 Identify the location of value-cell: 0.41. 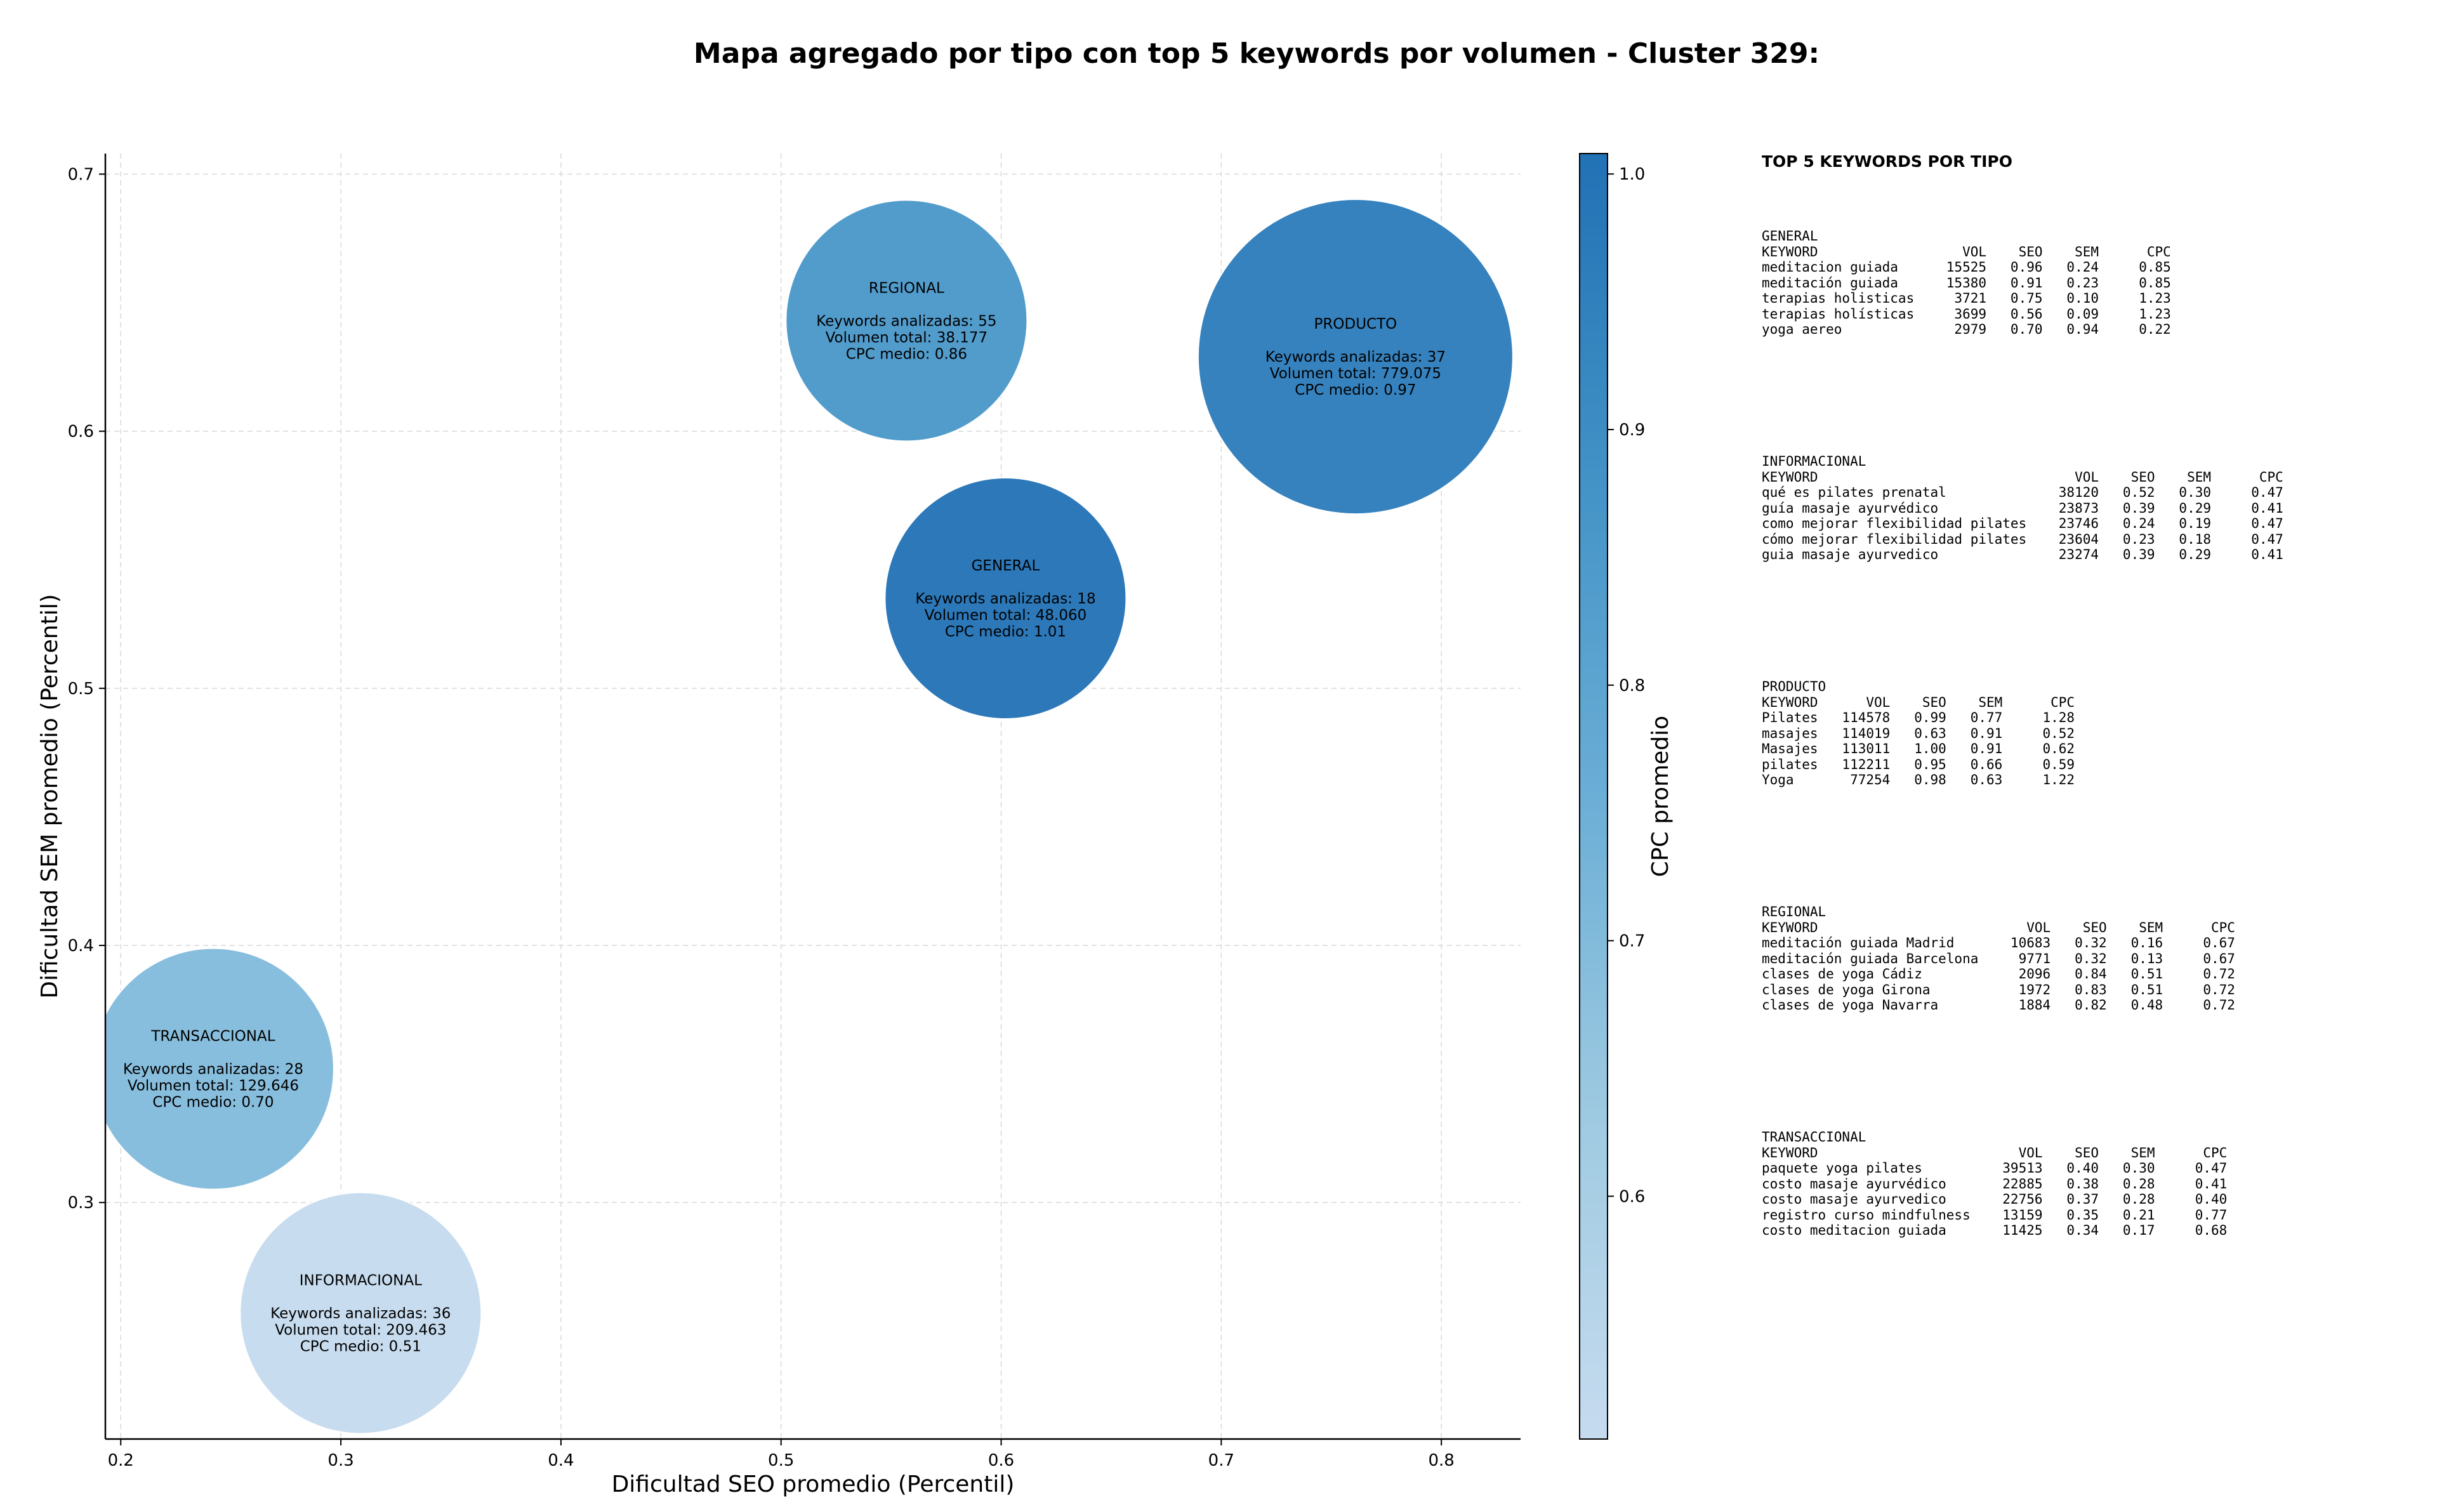
(2267, 508).